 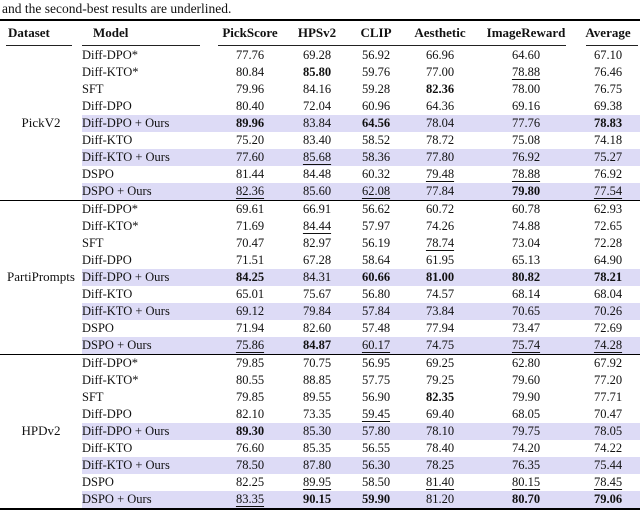 What do you see at coordinates (93, 242) in the screenshot?
I see `model-name: SFT` at bounding box center [93, 242].